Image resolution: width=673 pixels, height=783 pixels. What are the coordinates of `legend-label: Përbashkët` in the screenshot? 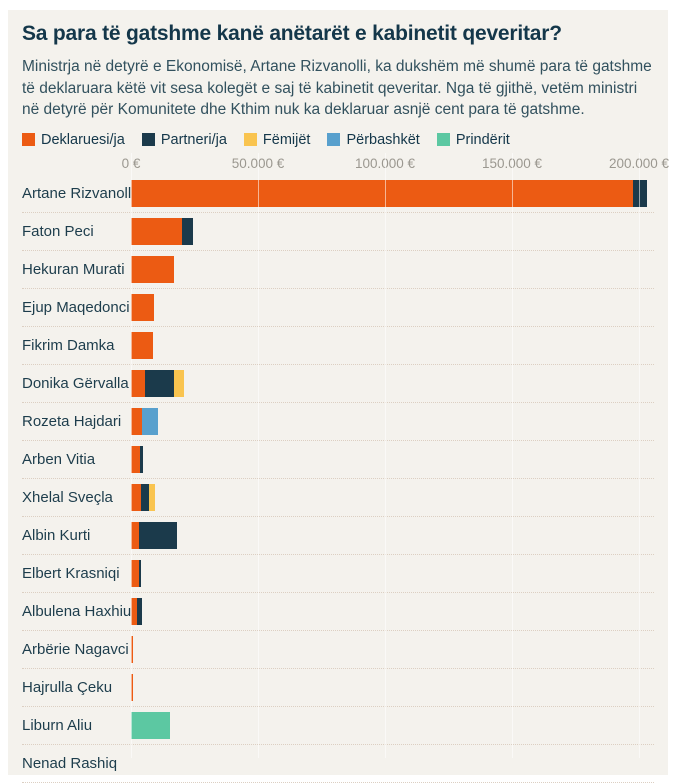 It's located at (382, 140).